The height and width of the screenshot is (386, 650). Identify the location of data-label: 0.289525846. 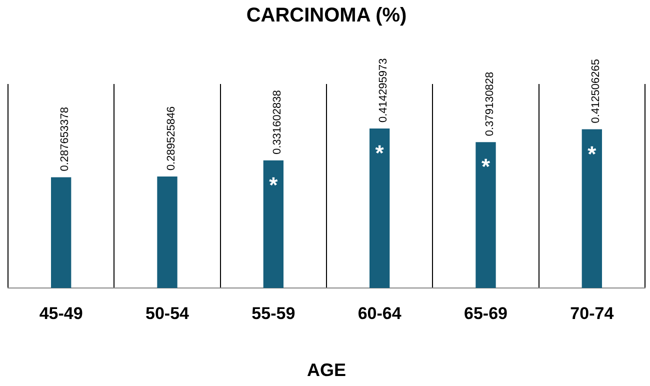
(171, 138).